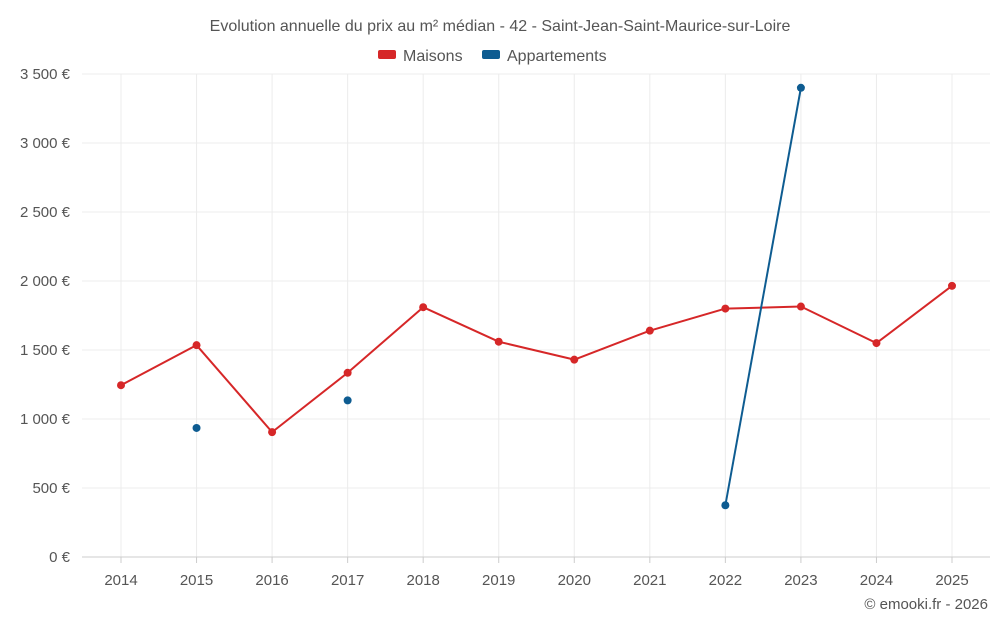 This screenshot has width=1000, height=625. I want to click on y-tick-label: 1 500 €, so click(45, 350).